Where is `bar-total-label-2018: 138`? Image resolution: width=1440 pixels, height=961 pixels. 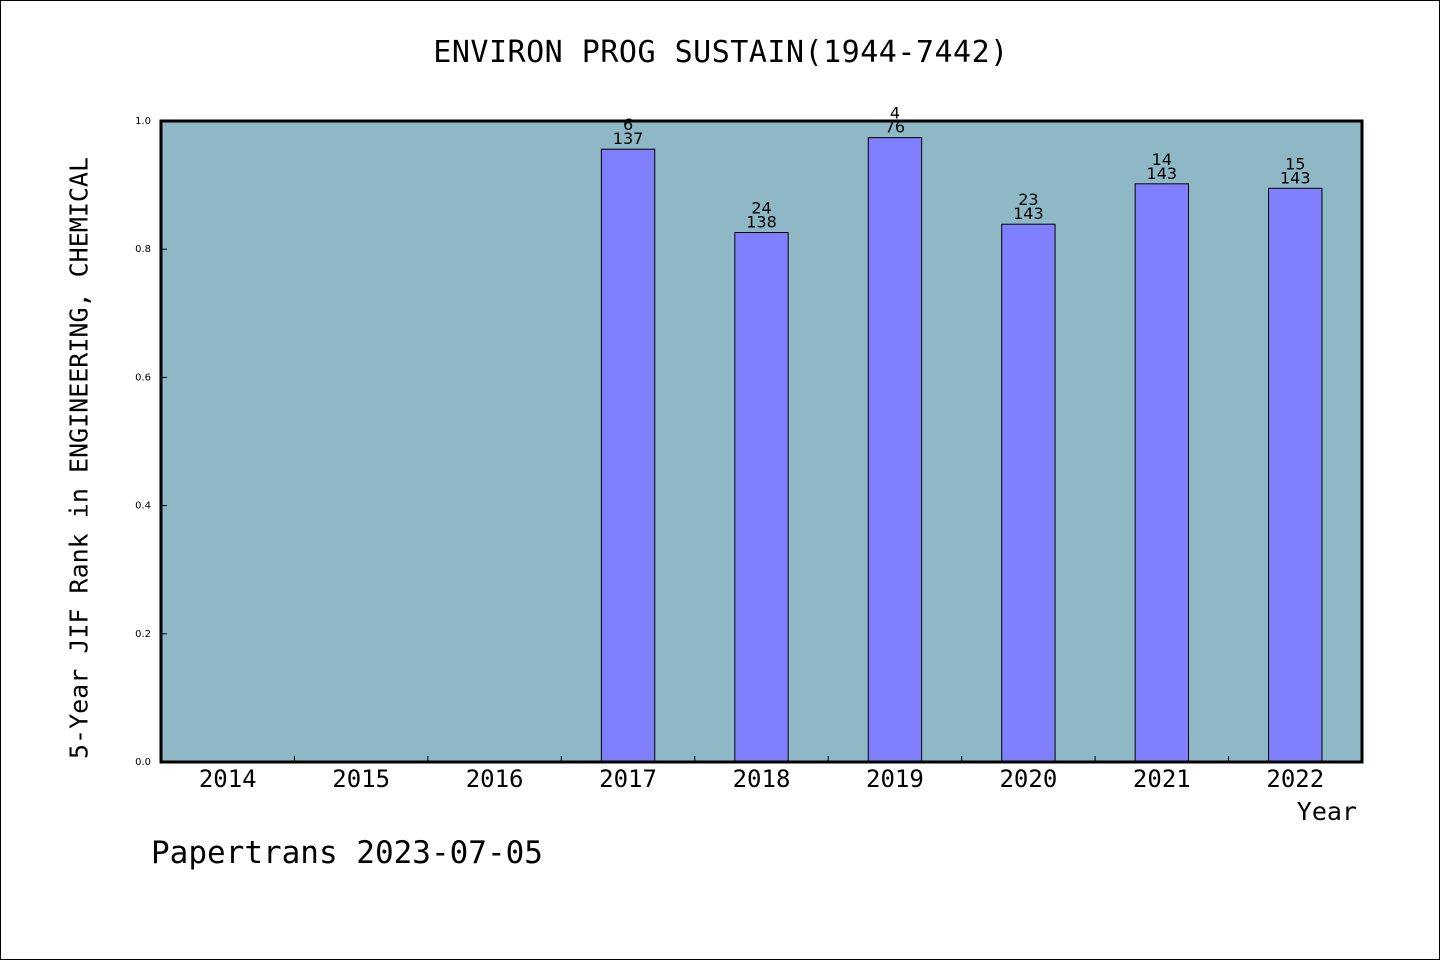 bar-total-label-2018: 138 is located at coordinates (761, 222).